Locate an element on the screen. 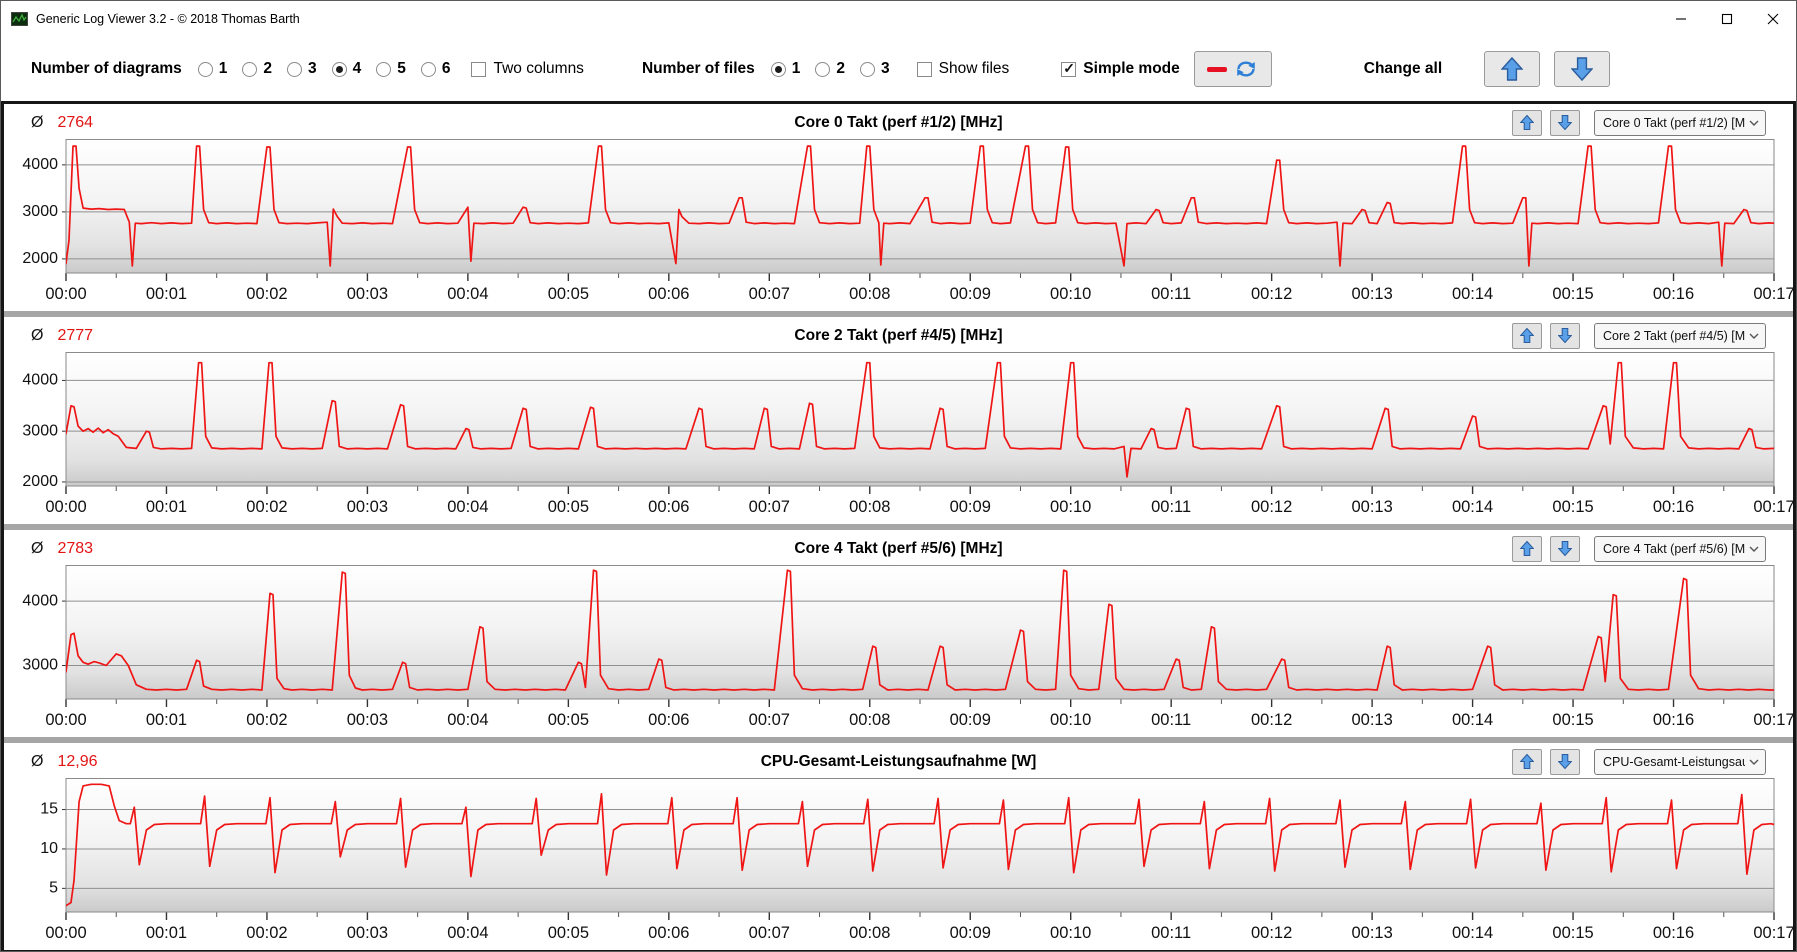  signal-select: CPU-Gesamt-Leistungsau is located at coordinates (1680, 761).